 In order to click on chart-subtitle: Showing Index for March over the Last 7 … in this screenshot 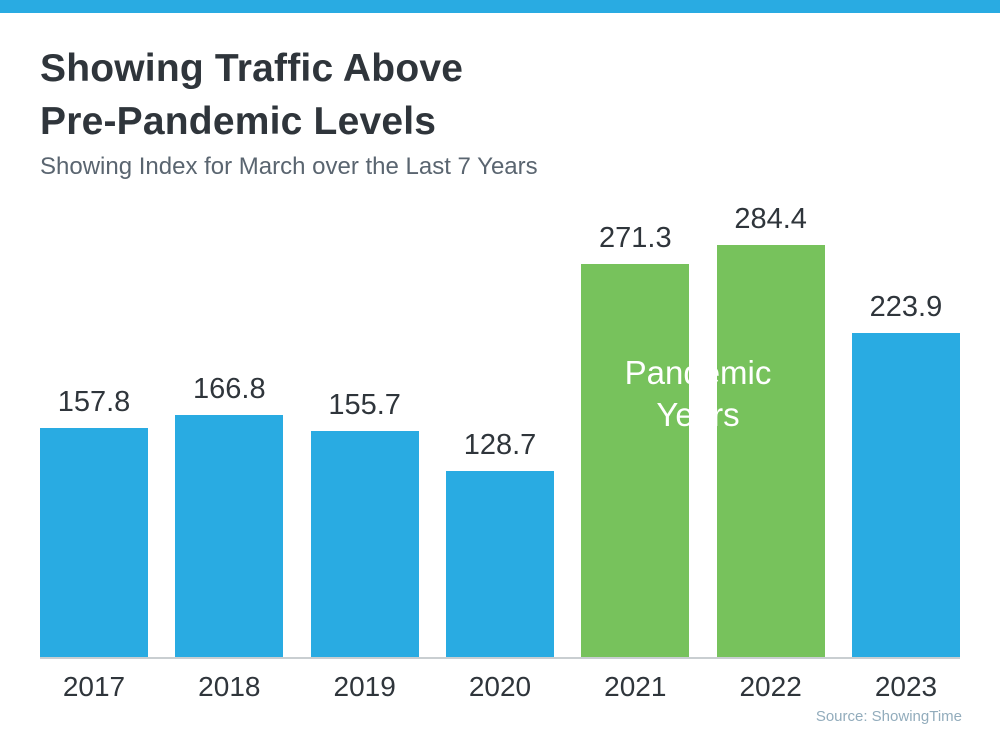, I will do `click(289, 166)`.